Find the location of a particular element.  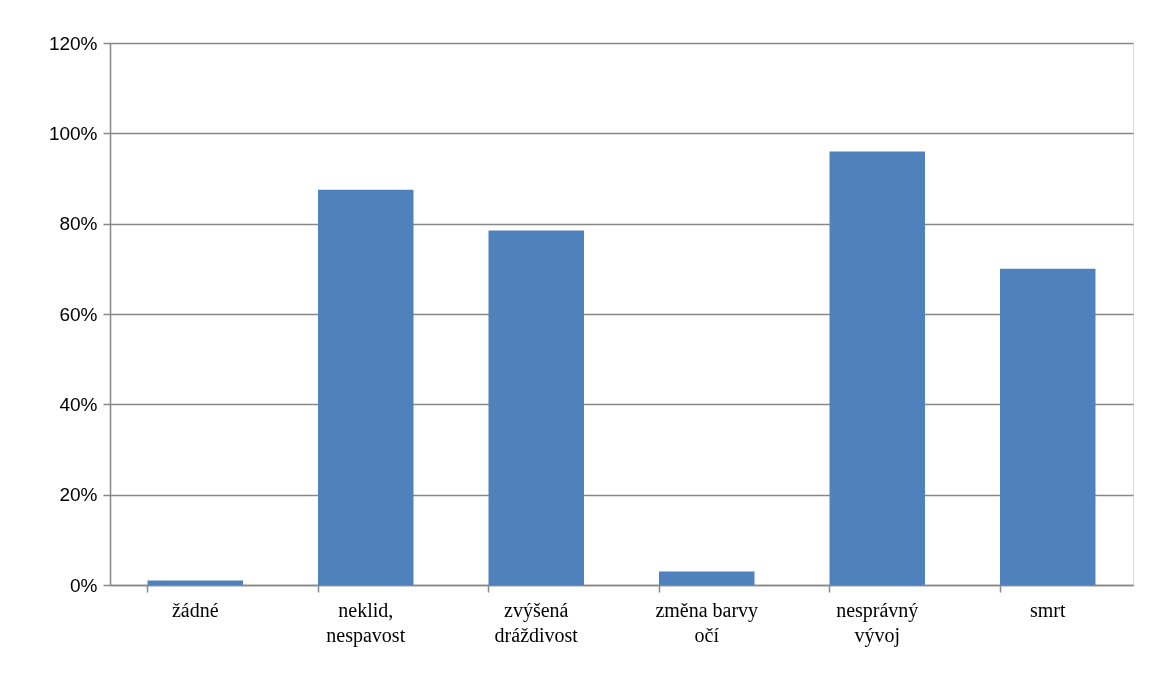

x-tick-label: změna barvy očí is located at coordinates (707, 622).